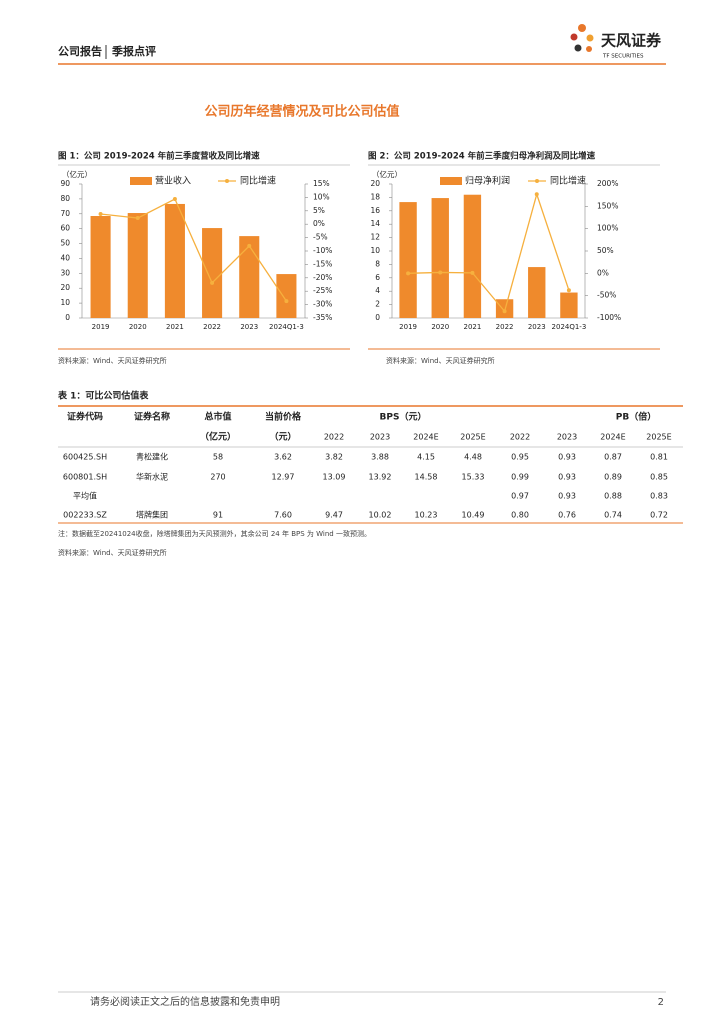 This screenshot has height=1024, width=724. What do you see at coordinates (193, 250) in the screenshot?
I see `growth-line` at bounding box center [193, 250].